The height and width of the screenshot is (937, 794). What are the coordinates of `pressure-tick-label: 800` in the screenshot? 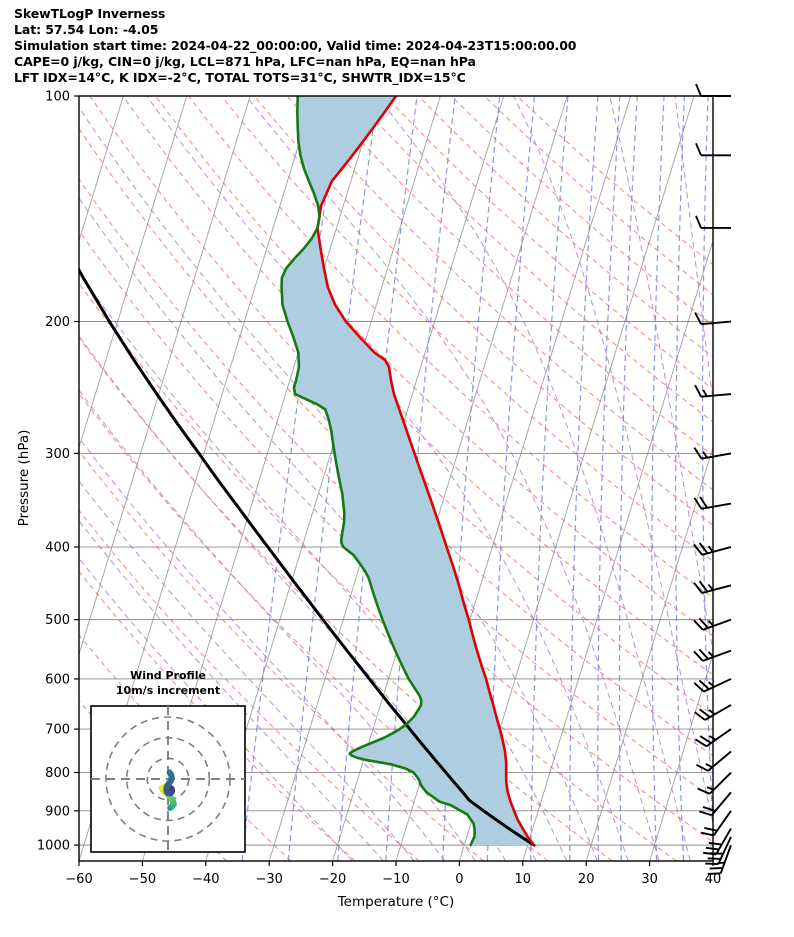 It's located at (57, 773).